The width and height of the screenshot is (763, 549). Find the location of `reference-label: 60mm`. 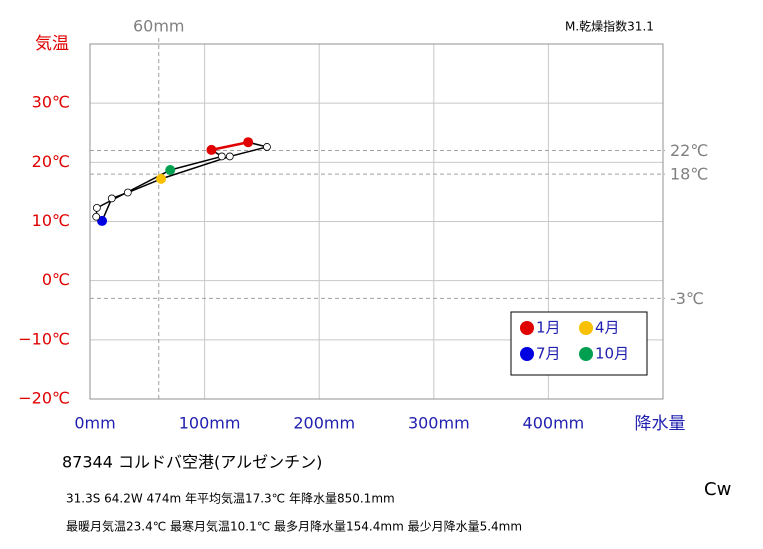

reference-label: 60mm is located at coordinates (159, 26).